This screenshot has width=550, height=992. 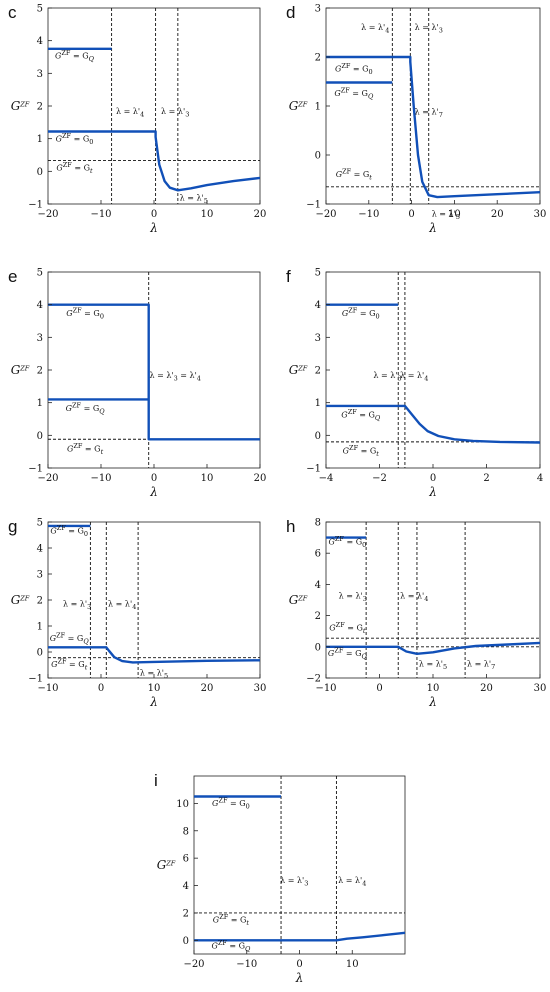 I want to click on plot-frame, so click(x=154, y=106).